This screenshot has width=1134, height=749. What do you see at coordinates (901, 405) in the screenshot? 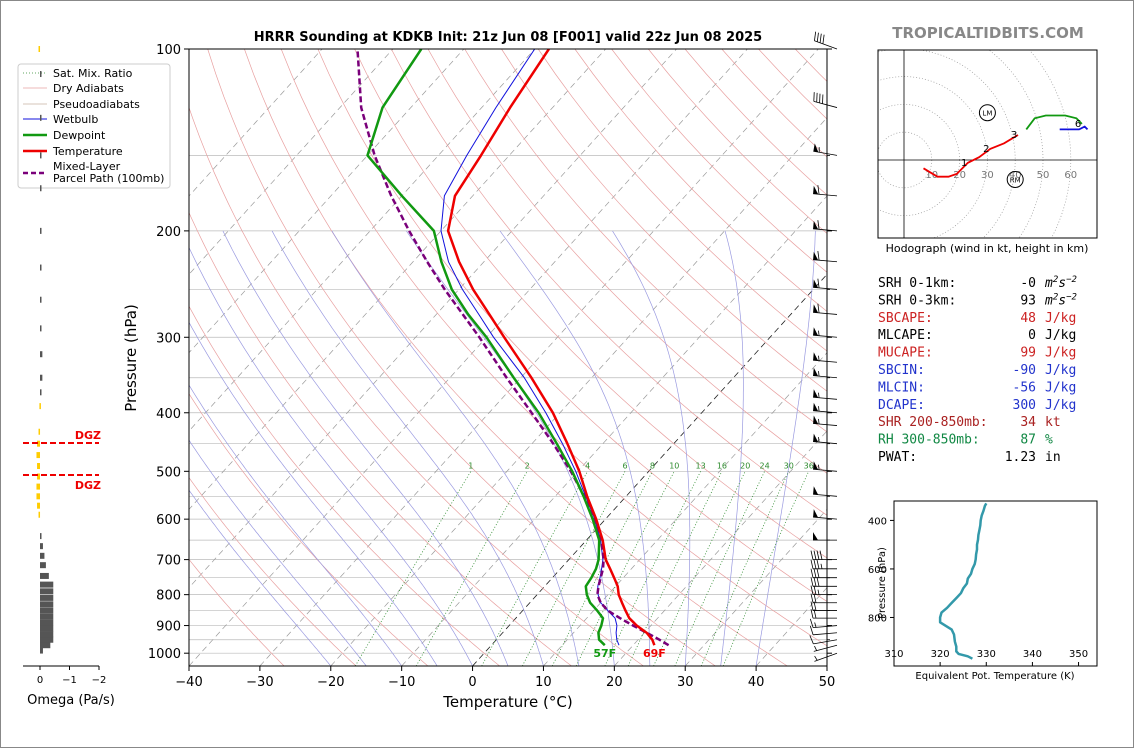
I see `param-label: DCAPE:` at bounding box center [901, 405].